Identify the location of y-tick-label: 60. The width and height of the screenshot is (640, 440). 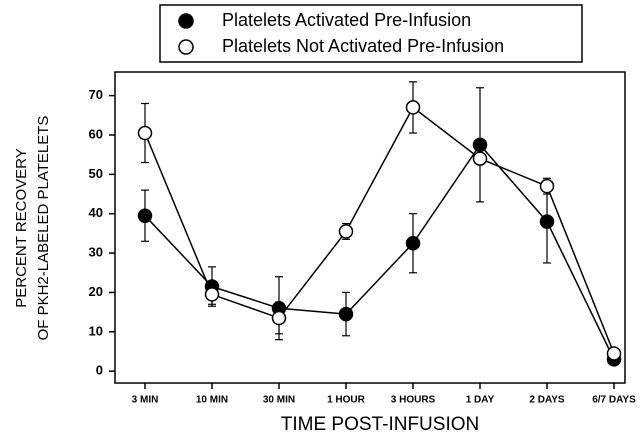
(96, 133).